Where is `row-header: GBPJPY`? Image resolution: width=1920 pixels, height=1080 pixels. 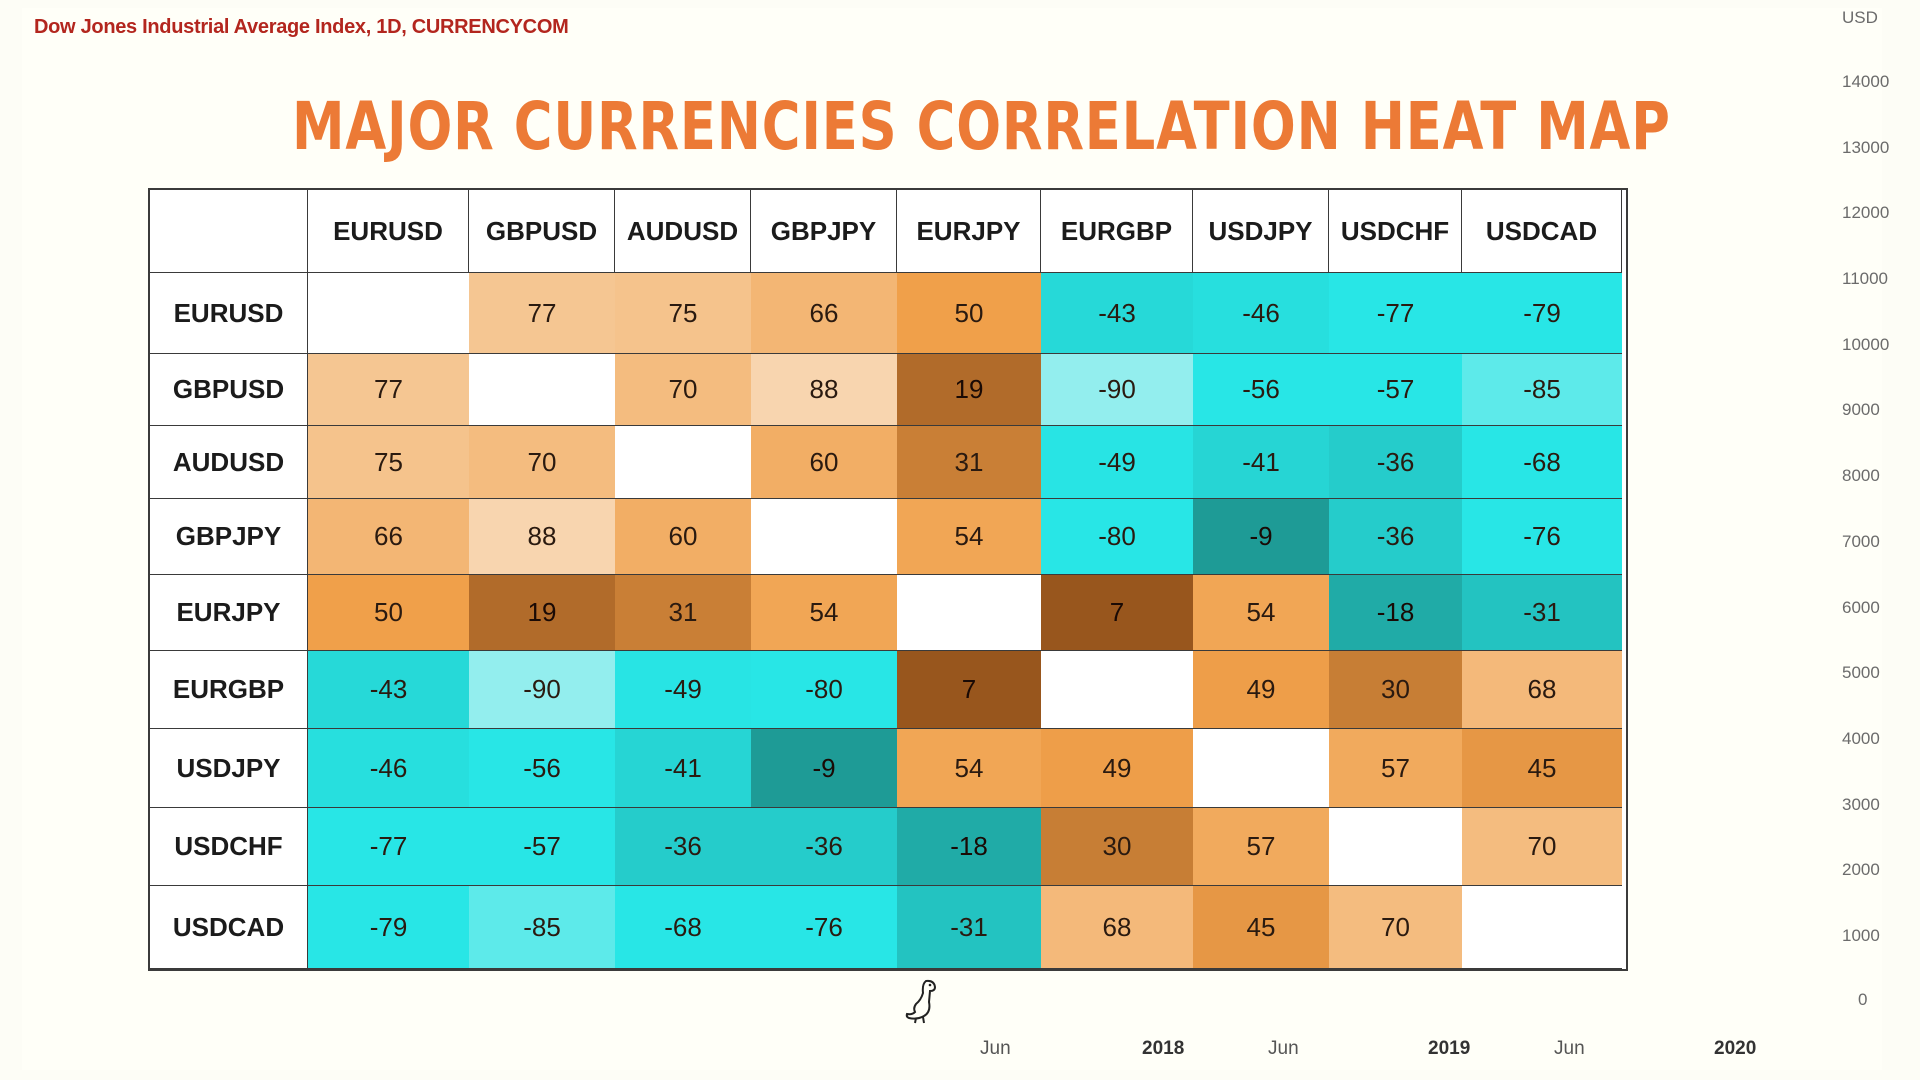 row-header: GBPJPY is located at coordinates (229, 537).